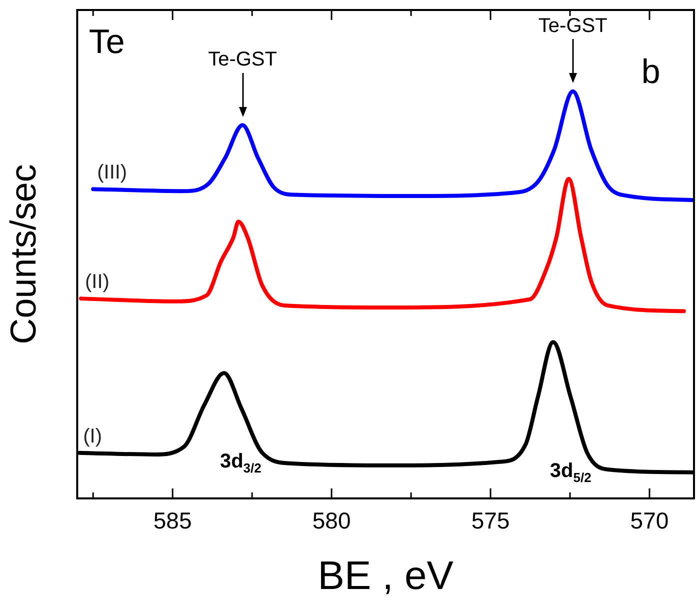  I want to click on x-tick-label: 580, so click(331, 521).